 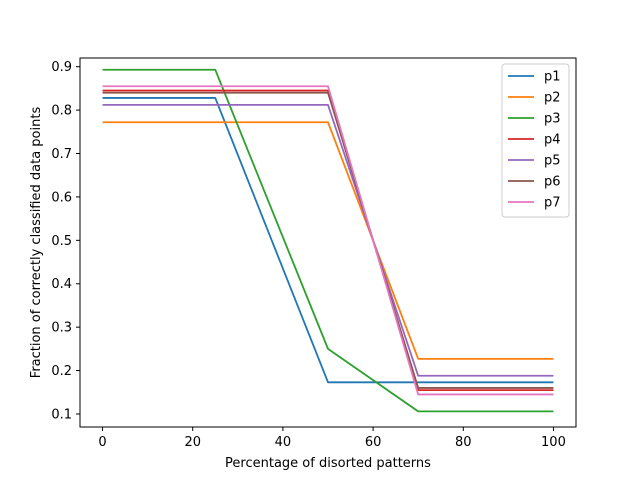 I want to click on legend-label-p1: p1, so click(x=552, y=77).